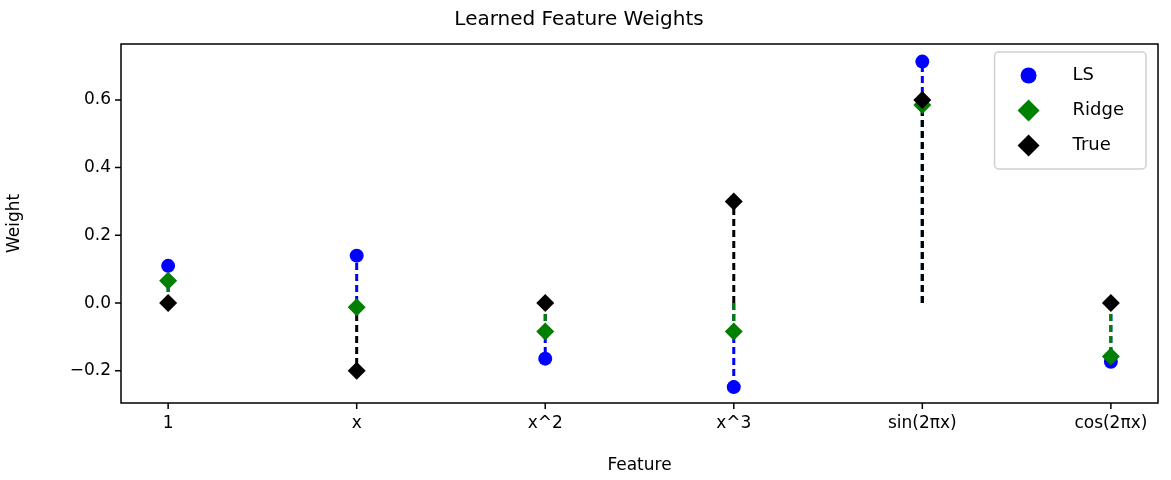 This screenshot has width=1171, height=480. What do you see at coordinates (922, 421) in the screenshot?
I see `x-tick-label: sin(2πx)` at bounding box center [922, 421].